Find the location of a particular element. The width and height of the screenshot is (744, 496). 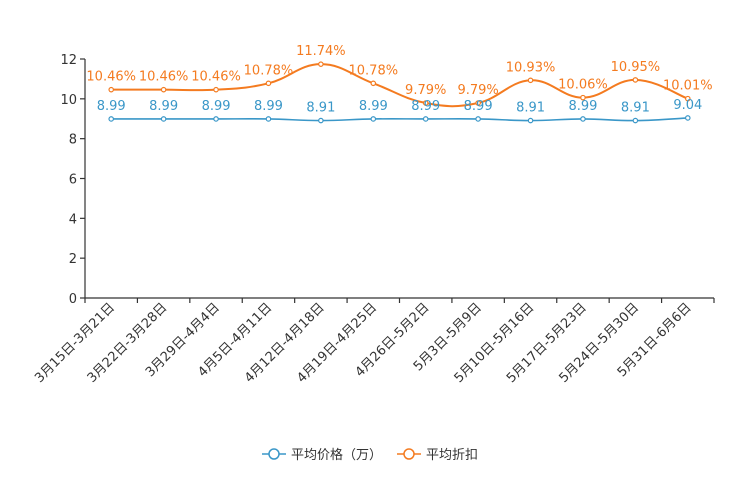

data-label: 9.04 is located at coordinates (687, 105).